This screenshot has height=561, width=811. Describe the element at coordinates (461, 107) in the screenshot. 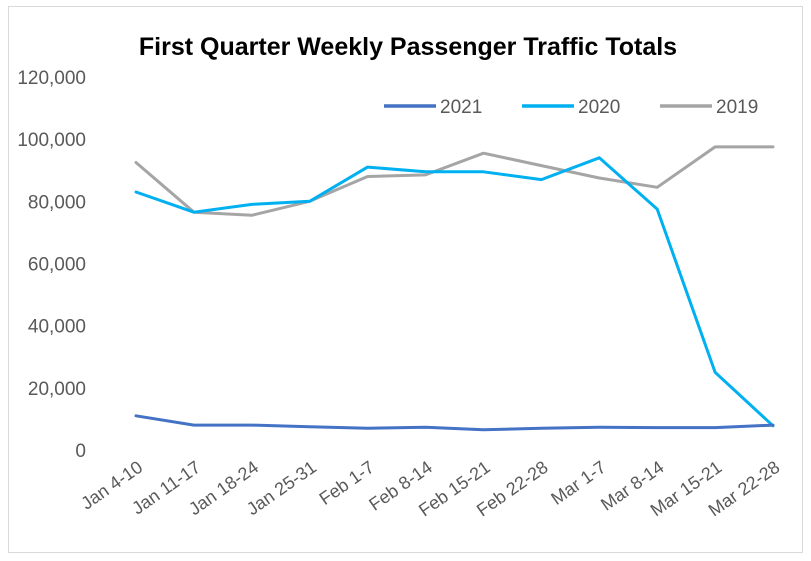

I see `legend-label-2021: 2021` at that location.